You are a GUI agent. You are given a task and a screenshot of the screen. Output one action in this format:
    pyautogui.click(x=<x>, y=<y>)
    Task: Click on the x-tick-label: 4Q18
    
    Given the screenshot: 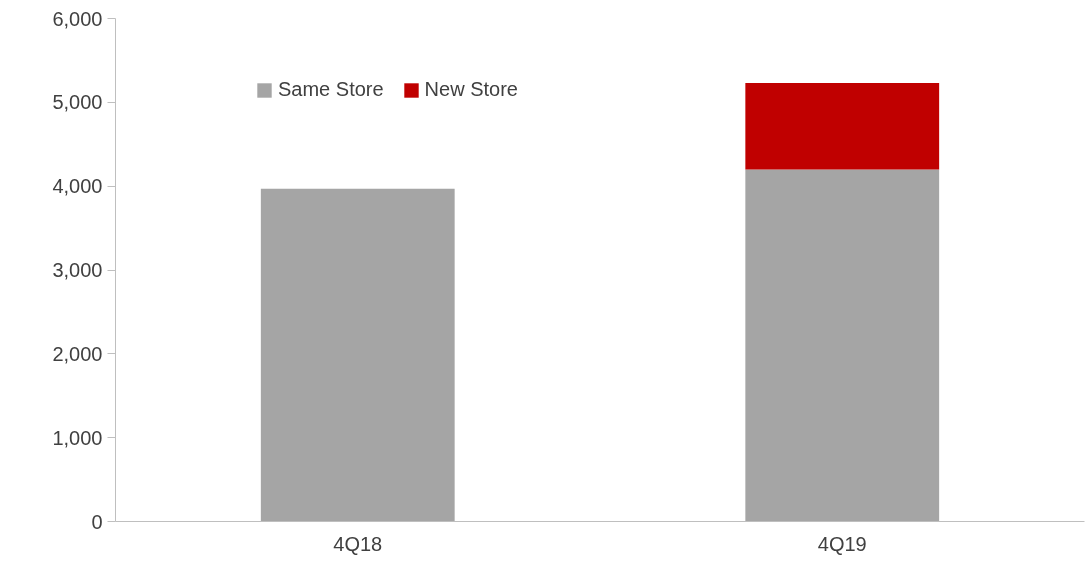 What is the action you would take?
    pyautogui.click(x=358, y=543)
    